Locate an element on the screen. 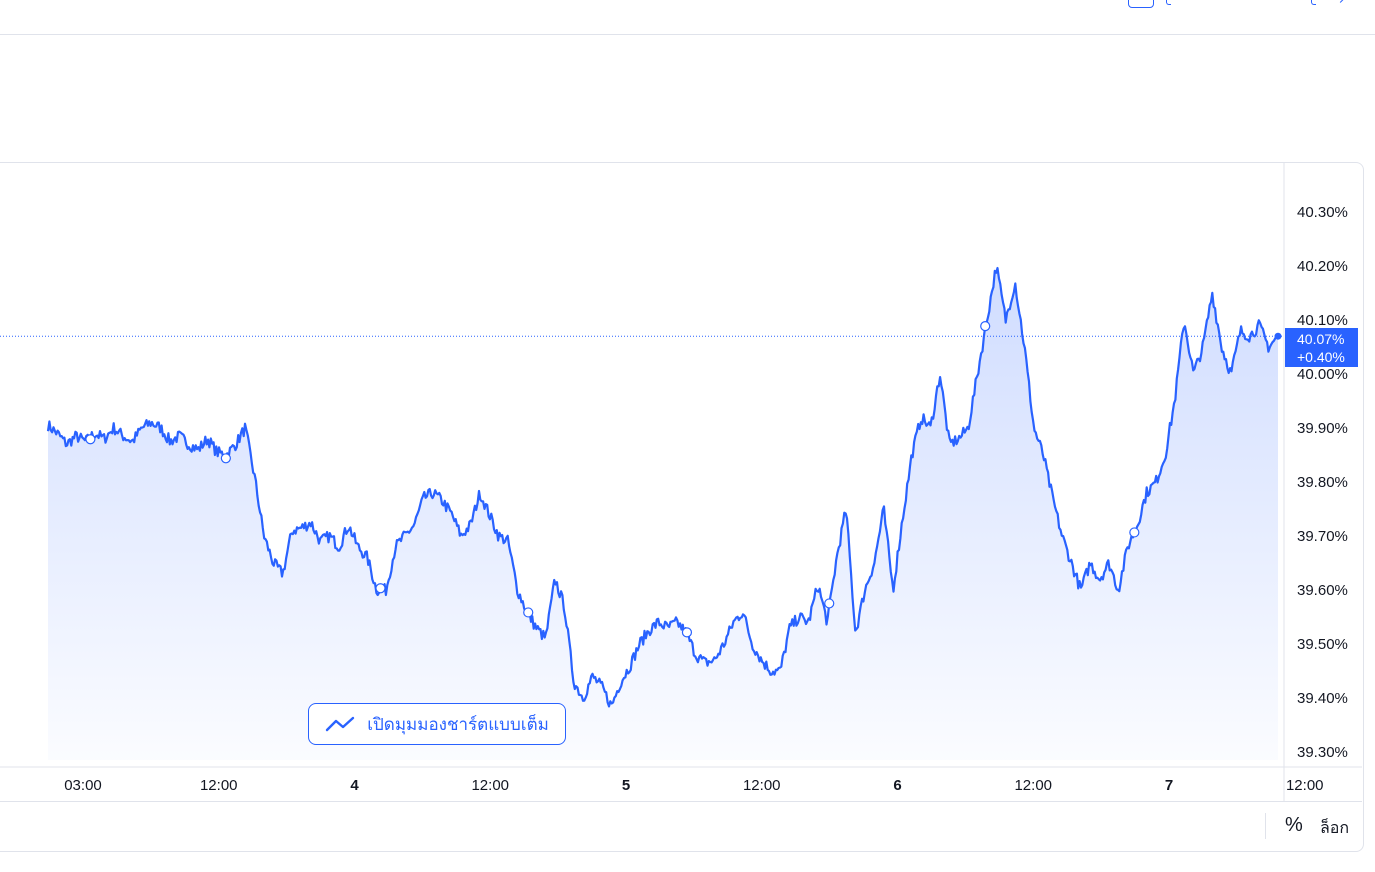  last-point is located at coordinates (1278, 336).